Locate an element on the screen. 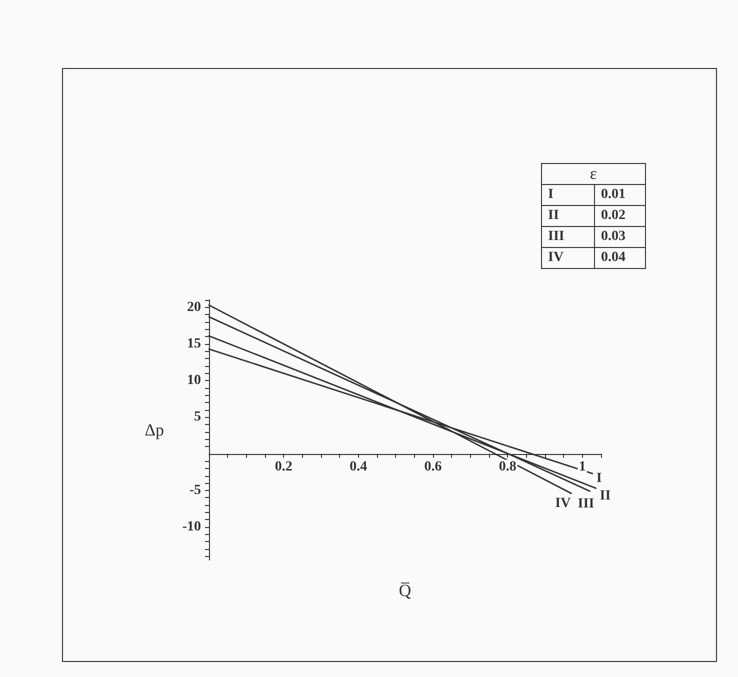  text: II is located at coordinates (605, 496).